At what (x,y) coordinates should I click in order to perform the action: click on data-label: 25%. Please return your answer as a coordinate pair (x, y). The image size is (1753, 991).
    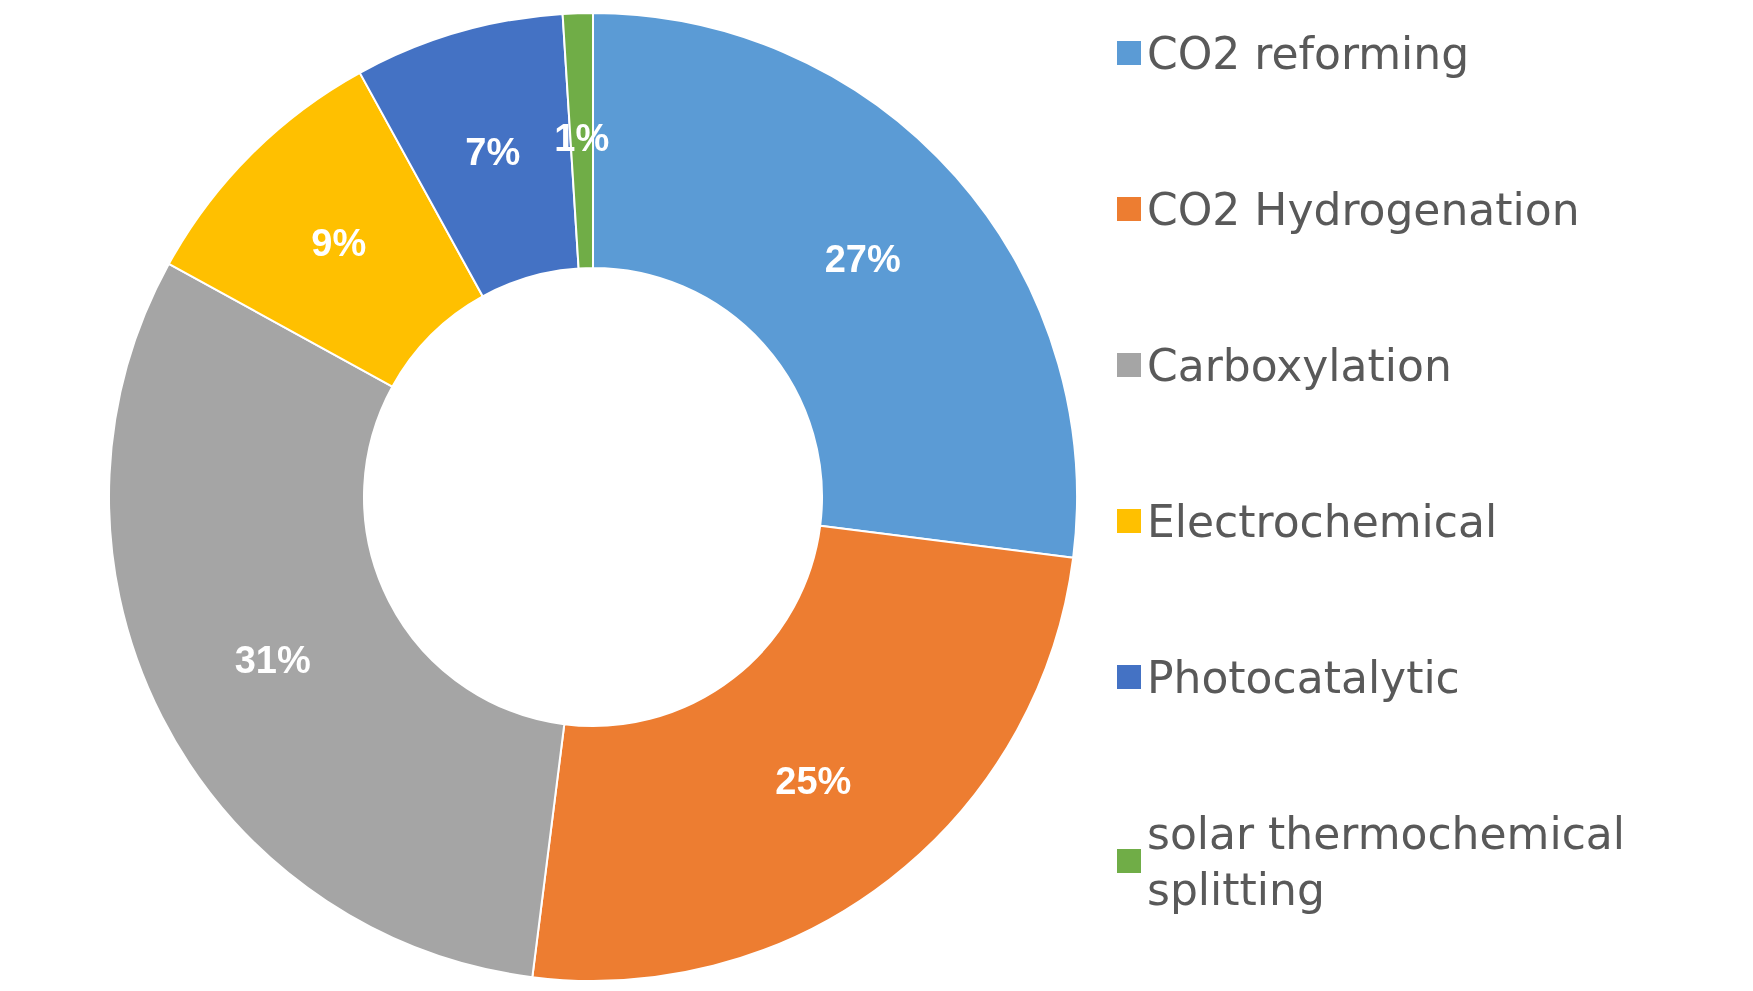
    Looking at the image, I should click on (813, 781).